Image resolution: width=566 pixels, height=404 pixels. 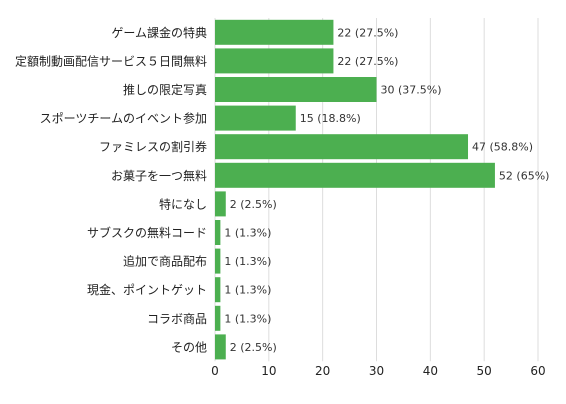 What do you see at coordinates (147, 289) in the screenshot?
I see `category-label: 現金、ポイントゲット` at bounding box center [147, 289].